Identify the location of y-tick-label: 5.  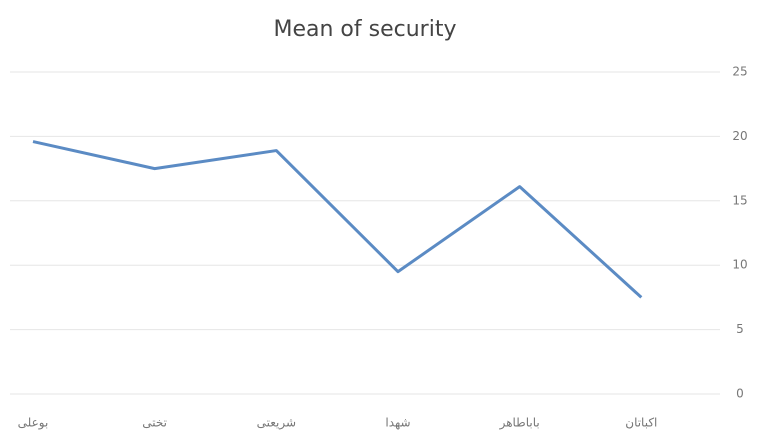
(740, 329).